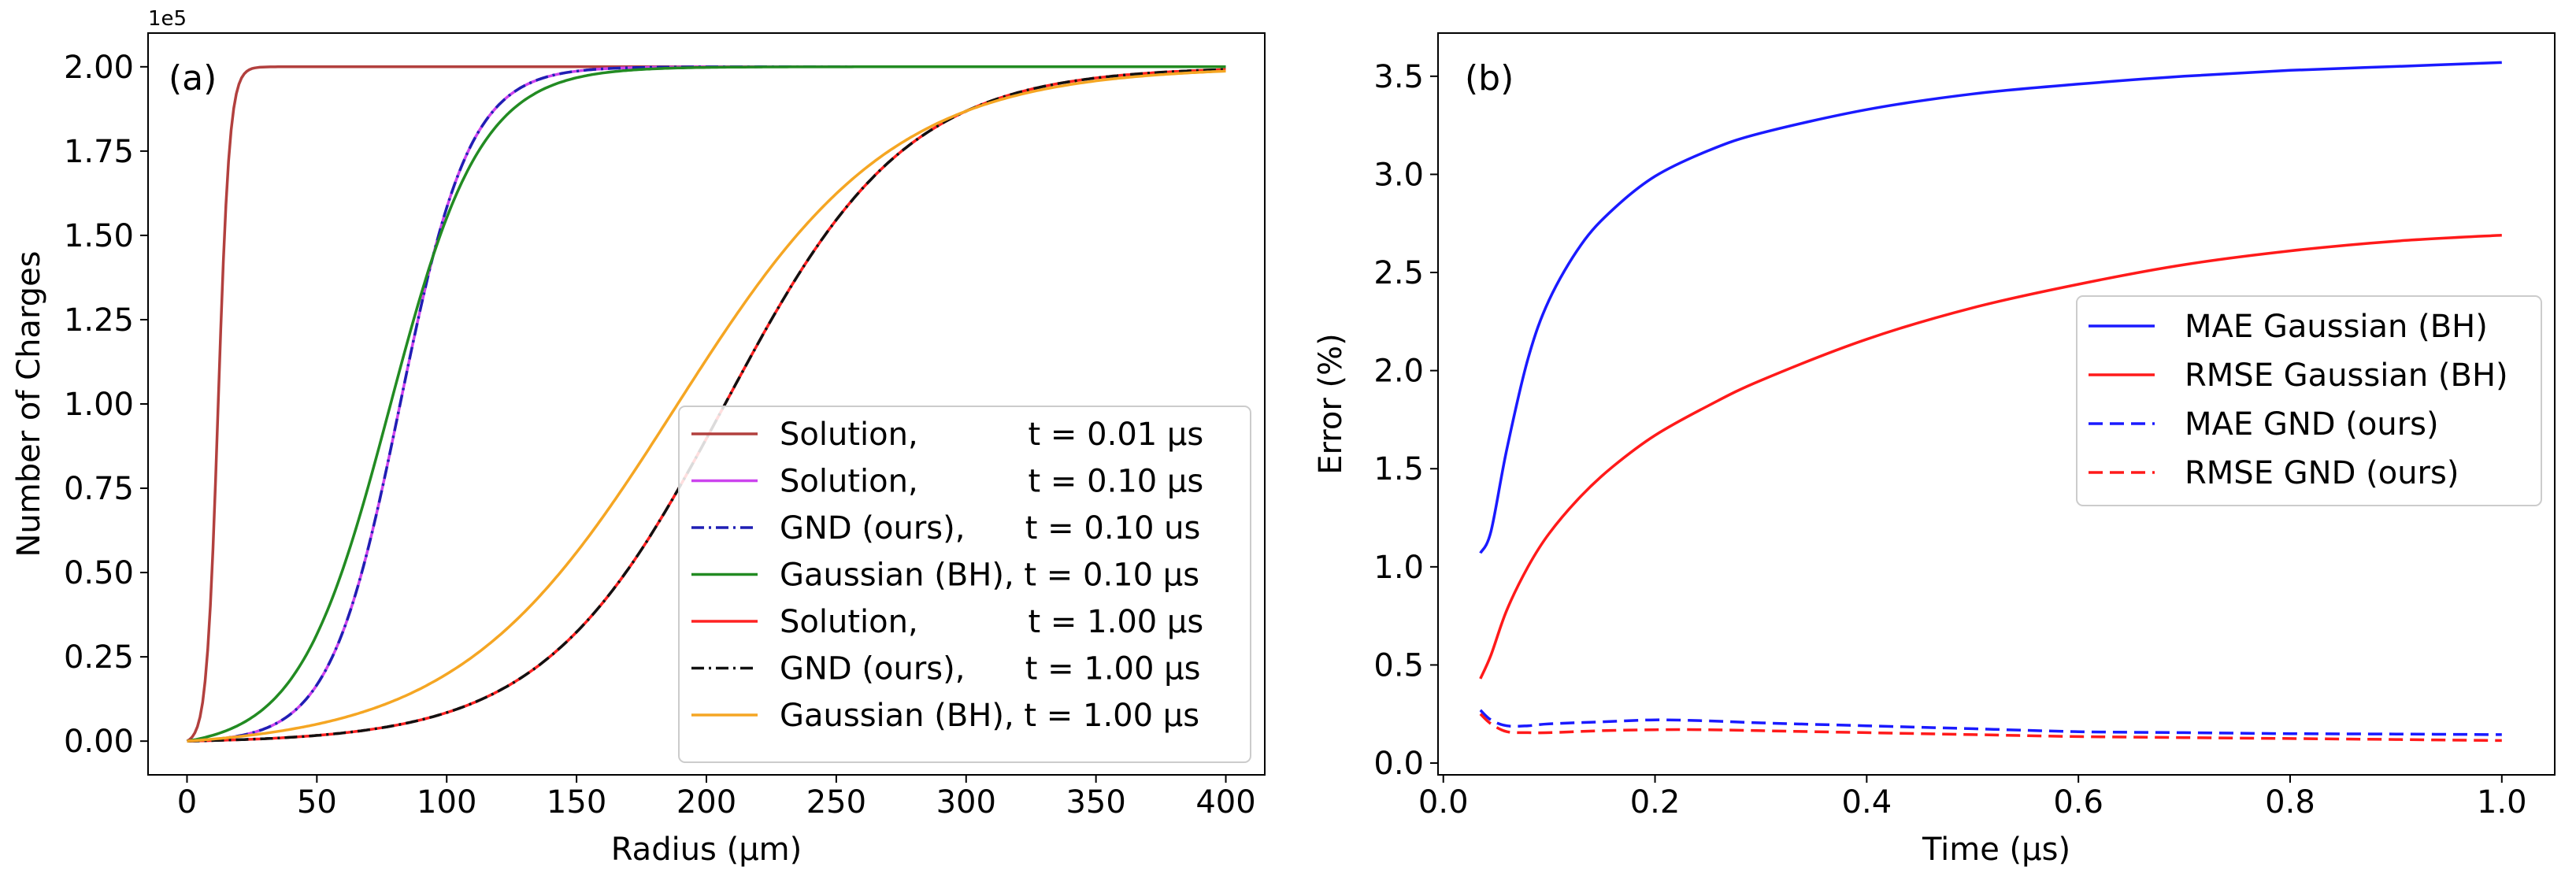  I want to click on panel-a-x-ticks: 0 50 100 150 200 250 300 350 400, so click(716, 798).